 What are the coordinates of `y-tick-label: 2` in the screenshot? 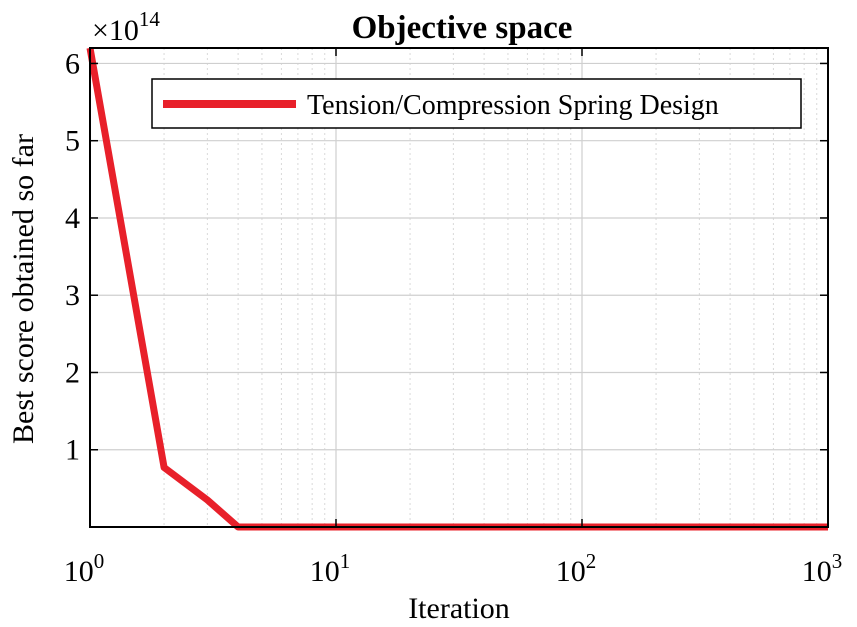 It's located at (72, 372).